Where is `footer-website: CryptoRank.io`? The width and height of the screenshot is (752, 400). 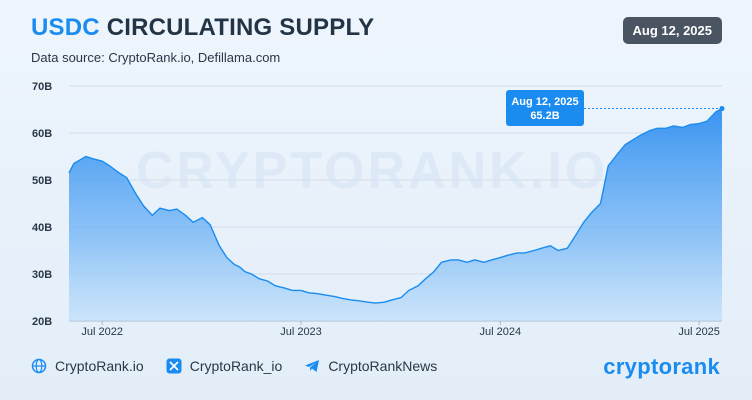
footer-website: CryptoRank.io is located at coordinates (87, 366).